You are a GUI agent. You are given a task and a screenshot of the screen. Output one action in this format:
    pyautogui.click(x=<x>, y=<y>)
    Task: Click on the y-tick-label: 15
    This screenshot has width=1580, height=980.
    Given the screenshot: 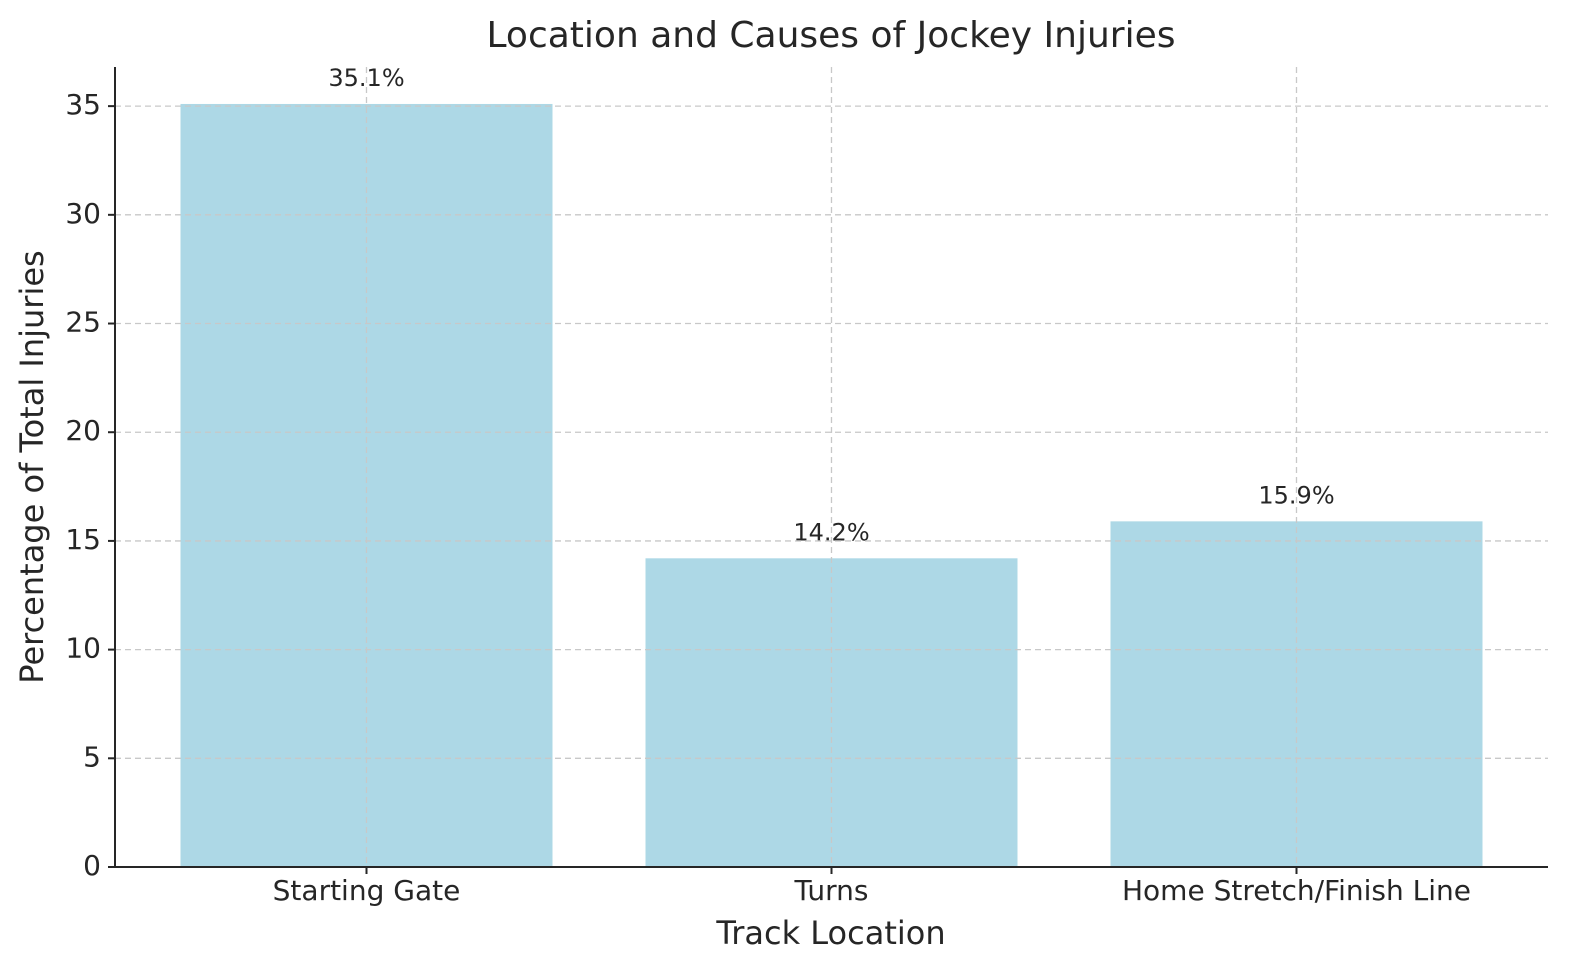 What is the action you would take?
    pyautogui.click(x=83, y=539)
    